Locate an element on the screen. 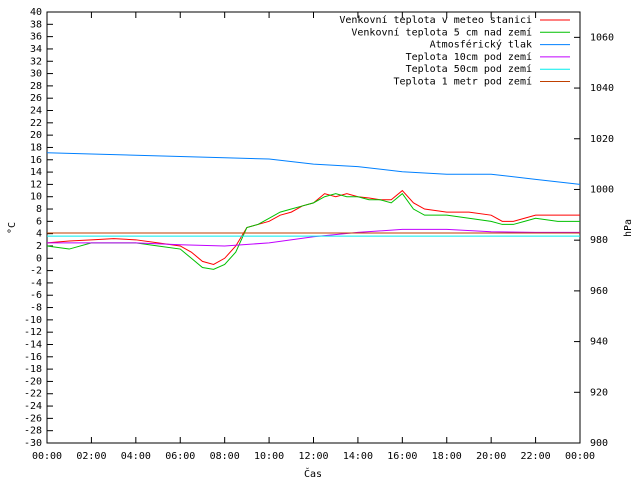 The image size is (640, 480). y2-tick-label: 1060 is located at coordinates (602, 37).